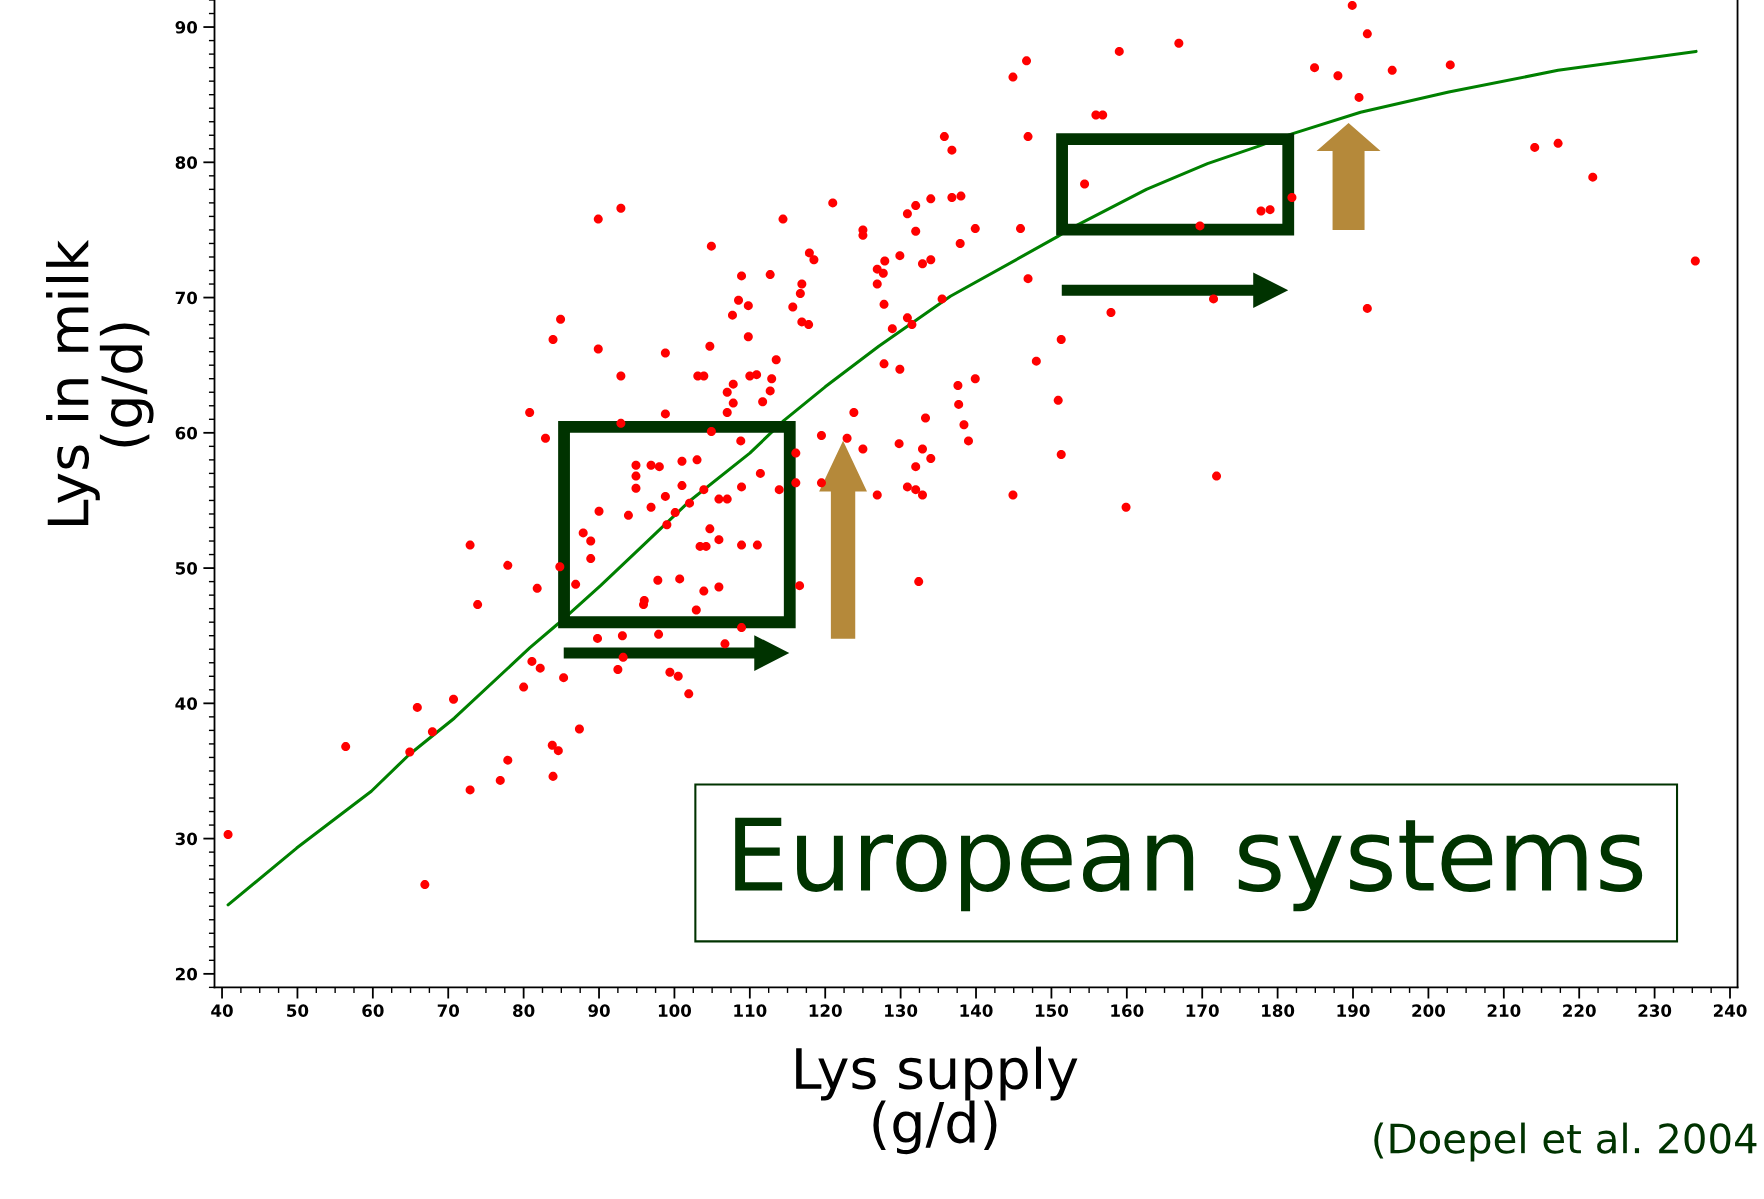 This screenshot has width=1764, height=1199. Describe the element at coordinates (976, 1010) in the screenshot. I see `x-tick-label: 140` at that location.